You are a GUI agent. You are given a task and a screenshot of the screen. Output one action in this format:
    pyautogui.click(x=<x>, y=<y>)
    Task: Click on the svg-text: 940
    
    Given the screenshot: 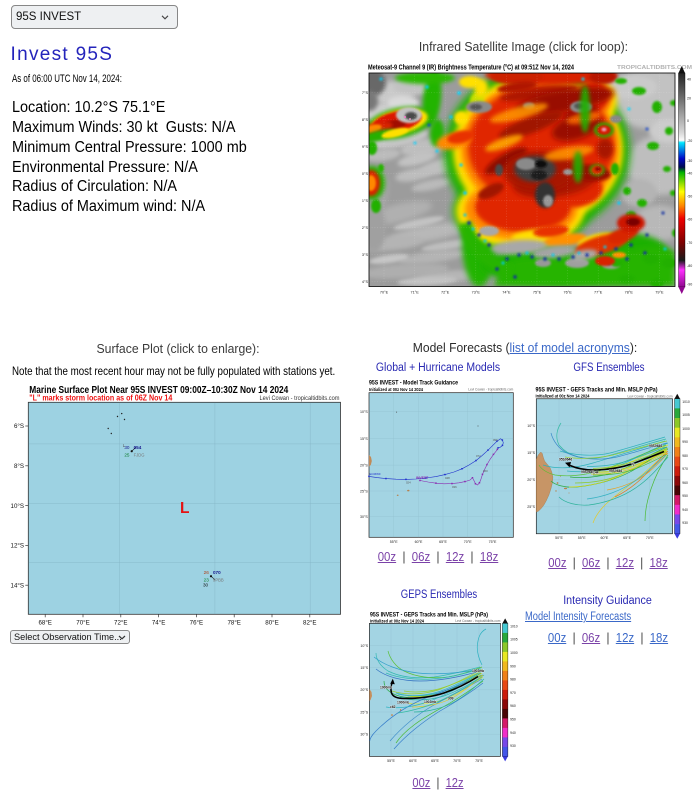 What is the action you would take?
    pyautogui.click(x=513, y=733)
    